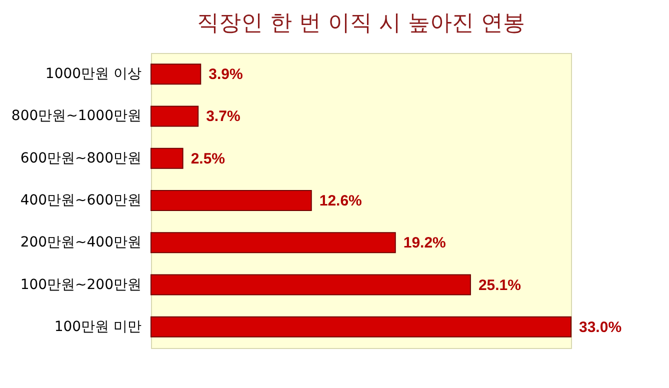 The height and width of the screenshot is (388, 669). What do you see at coordinates (81, 284) in the screenshot?
I see `y-tick-label: 100만원~200만원` at bounding box center [81, 284].